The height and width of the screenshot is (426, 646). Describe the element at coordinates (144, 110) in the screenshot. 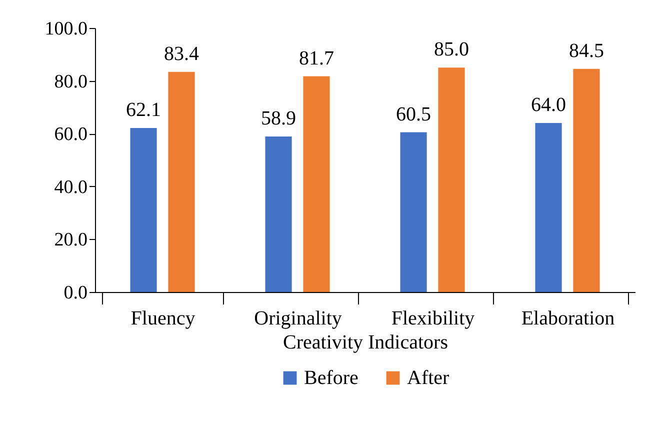

I see `data-label: 62.1` at that location.